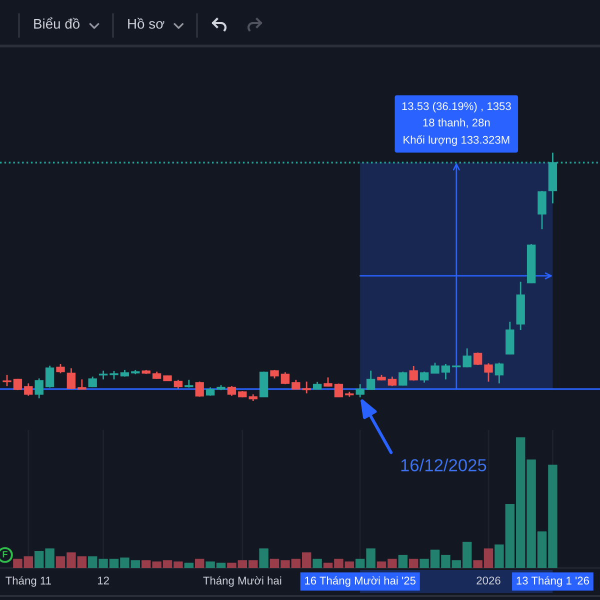 The width and height of the screenshot is (600, 600). What do you see at coordinates (456, 107) in the screenshot?
I see `text: 13.53 (36.19%) , 1353` at bounding box center [456, 107].